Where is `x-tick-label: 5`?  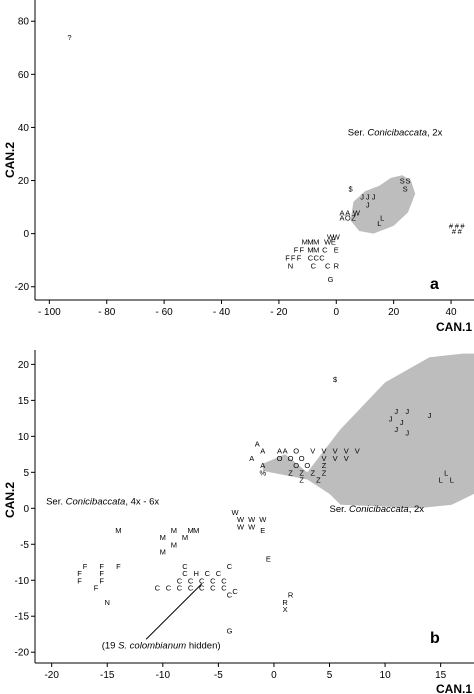 x-tick-label: 5 is located at coordinates (330, 675).